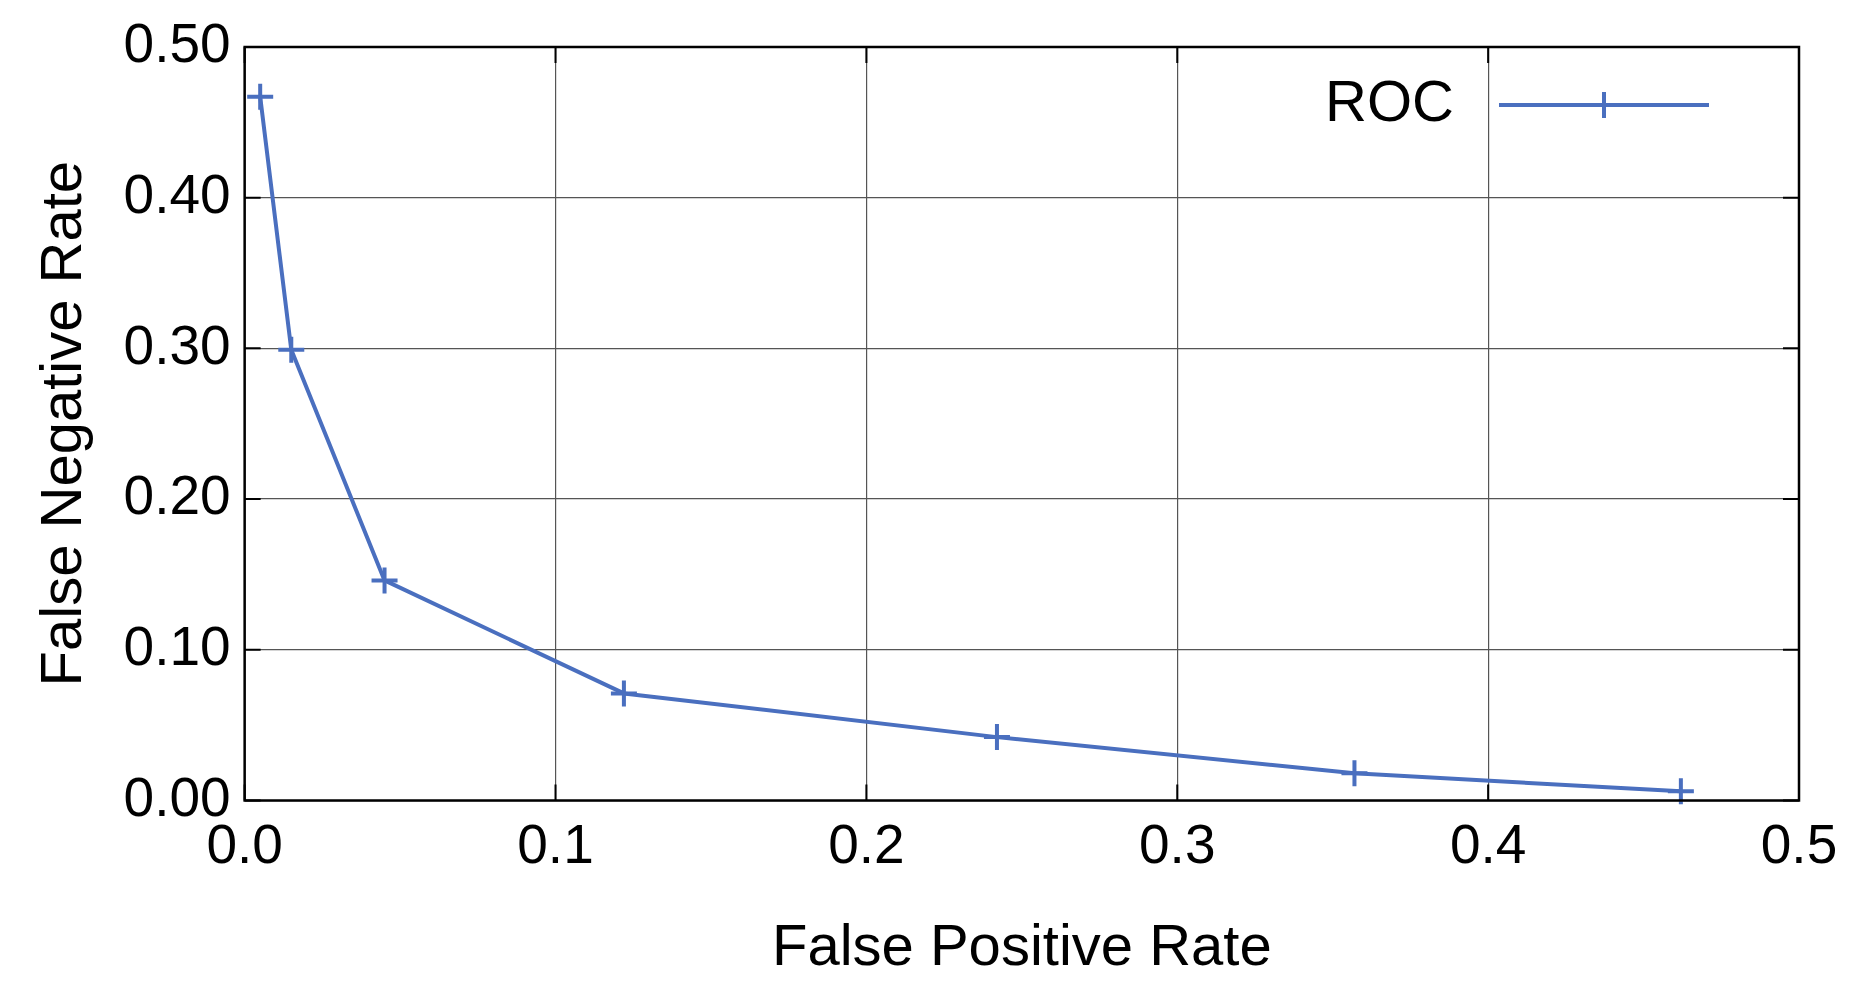 Image resolution: width=1864 pixels, height=999 pixels. Describe the element at coordinates (555, 843) in the screenshot. I see `x-tick-label: 0.1` at that location.